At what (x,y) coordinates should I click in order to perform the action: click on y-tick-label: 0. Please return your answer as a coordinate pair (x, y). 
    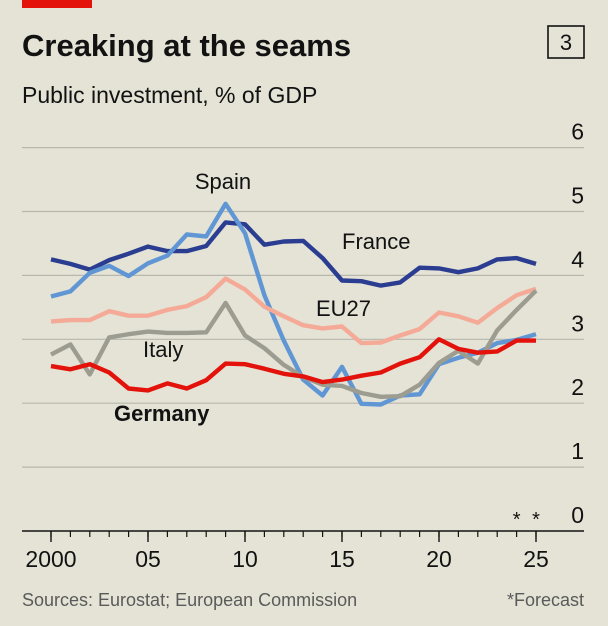
    Looking at the image, I should click on (577, 515).